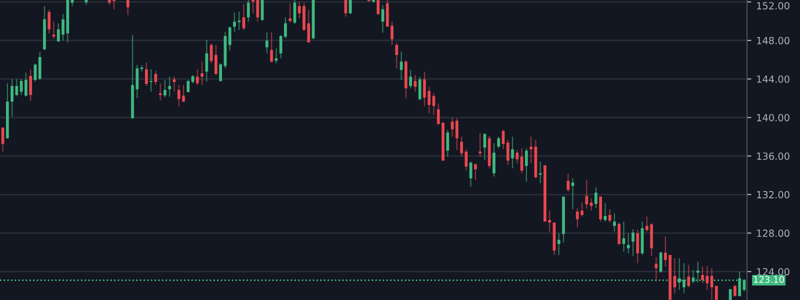 Image resolution: width=800 pixels, height=300 pixels. Describe the element at coordinates (773, 79) in the screenshot. I see `y-tick-label: 144.00` at that location.